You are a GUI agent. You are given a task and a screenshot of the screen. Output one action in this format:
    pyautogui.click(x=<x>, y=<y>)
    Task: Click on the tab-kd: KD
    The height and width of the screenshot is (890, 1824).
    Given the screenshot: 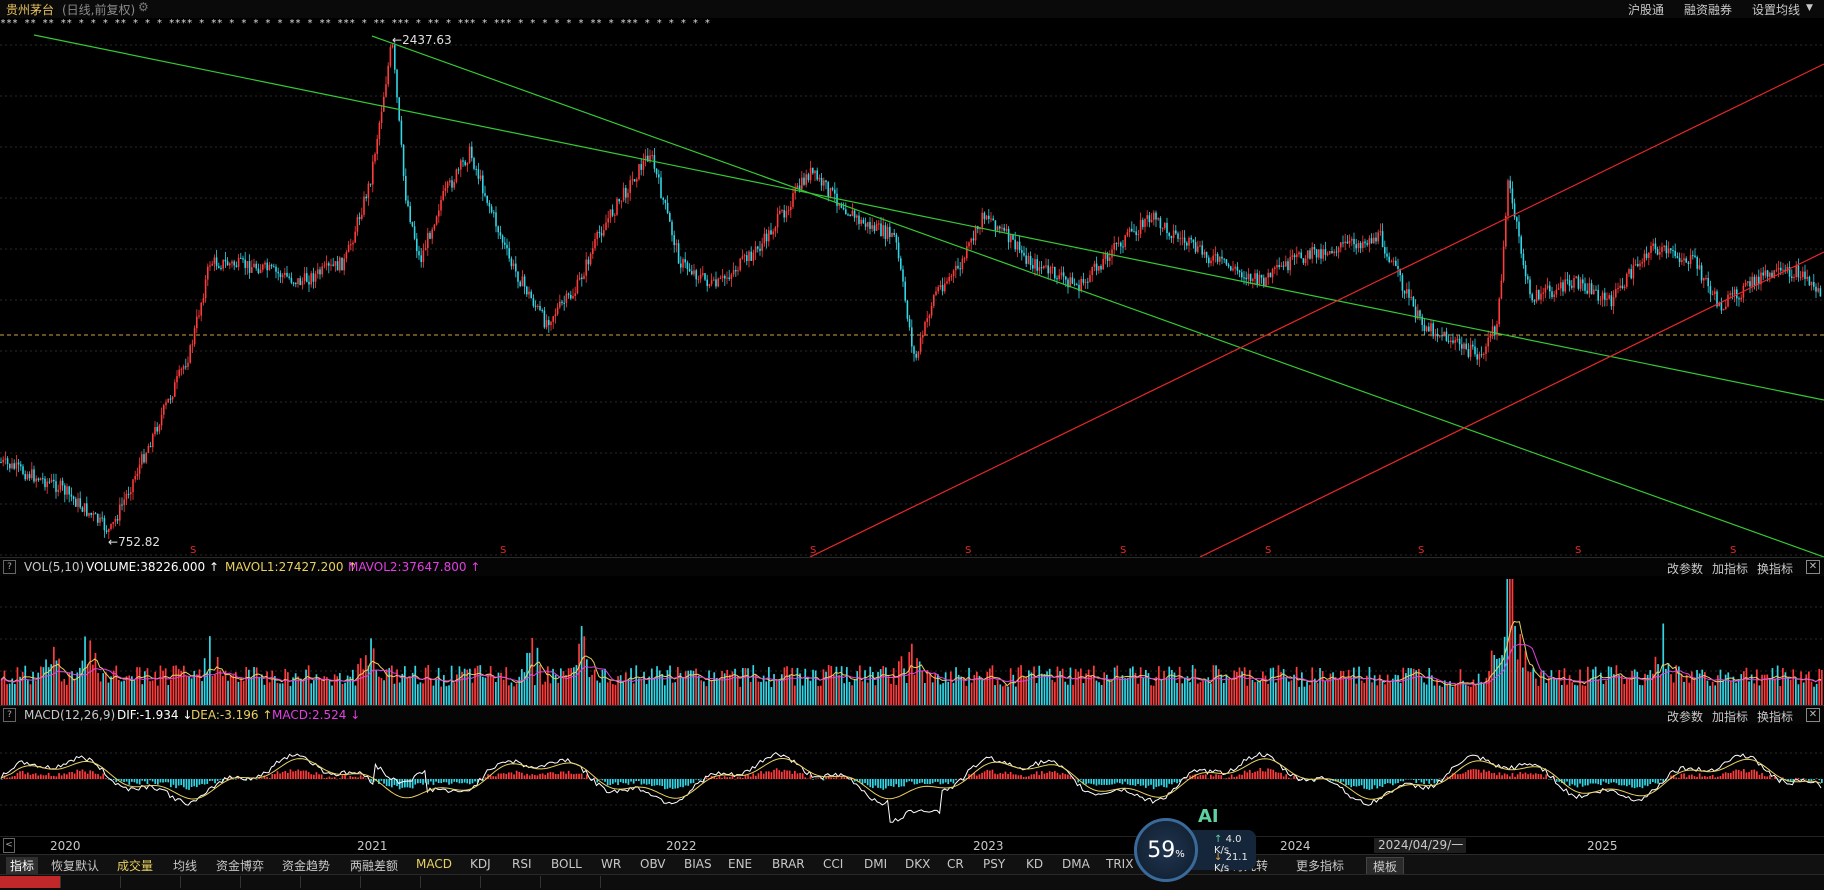 What is the action you would take?
    pyautogui.click(x=1035, y=864)
    